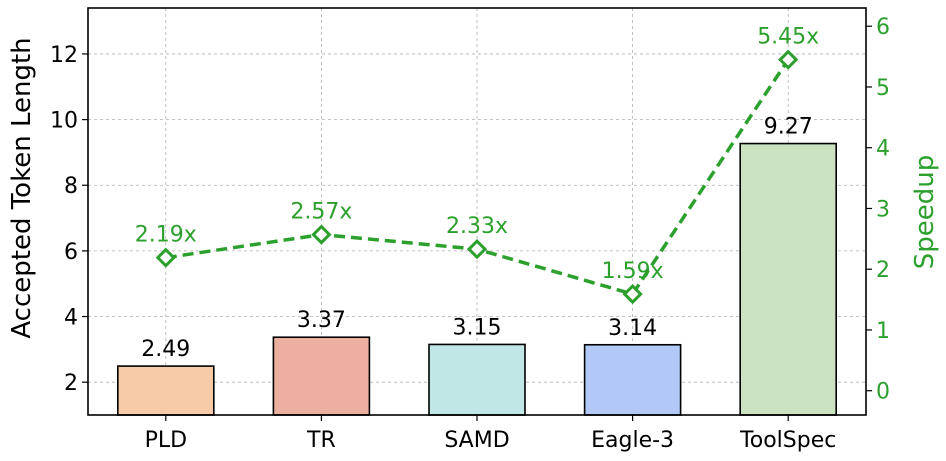 The image size is (946, 461). I want to click on bar-value-label: 9.27, so click(788, 127).